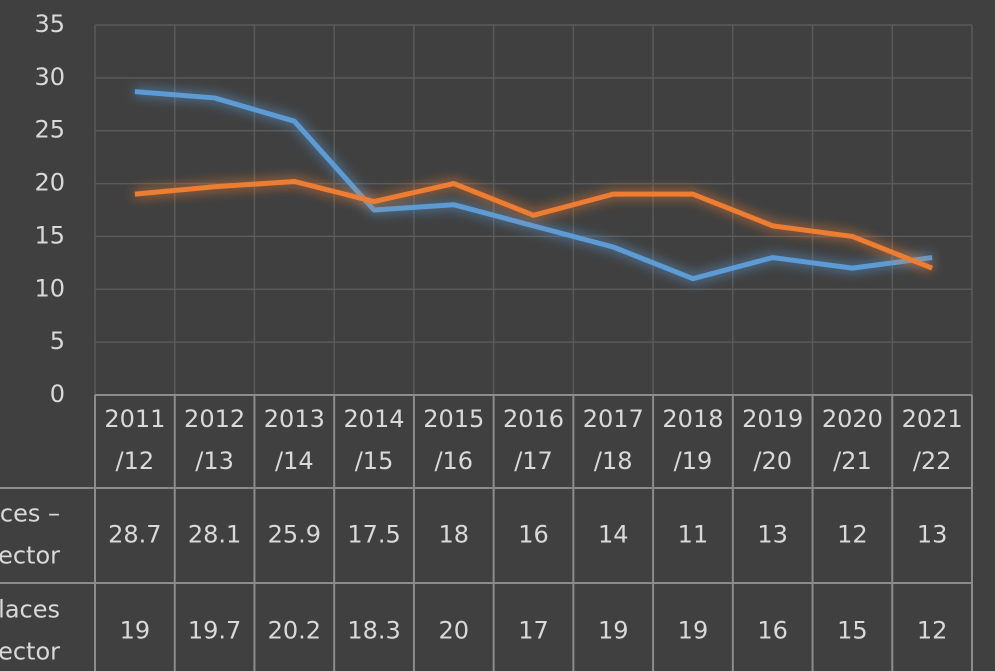 This screenshot has width=995, height=671. What do you see at coordinates (30, 514) in the screenshot?
I see `series-name: laces –` at bounding box center [30, 514].